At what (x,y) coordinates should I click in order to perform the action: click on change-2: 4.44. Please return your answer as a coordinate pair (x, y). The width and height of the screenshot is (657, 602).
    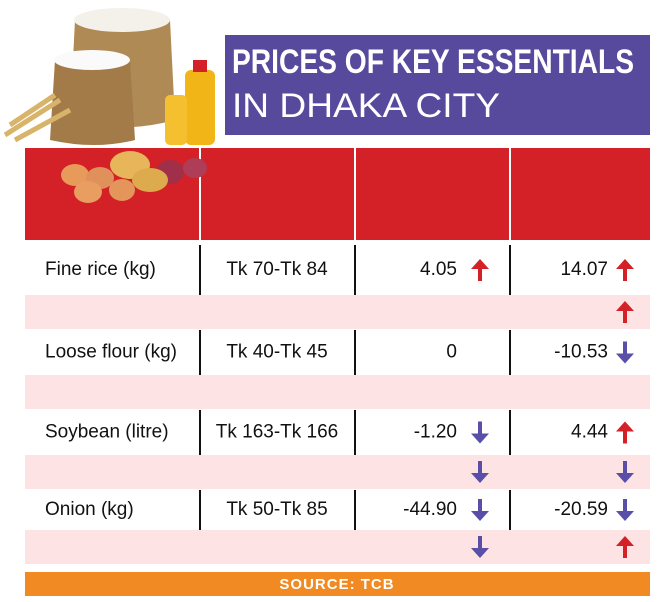
    Looking at the image, I should click on (589, 432).